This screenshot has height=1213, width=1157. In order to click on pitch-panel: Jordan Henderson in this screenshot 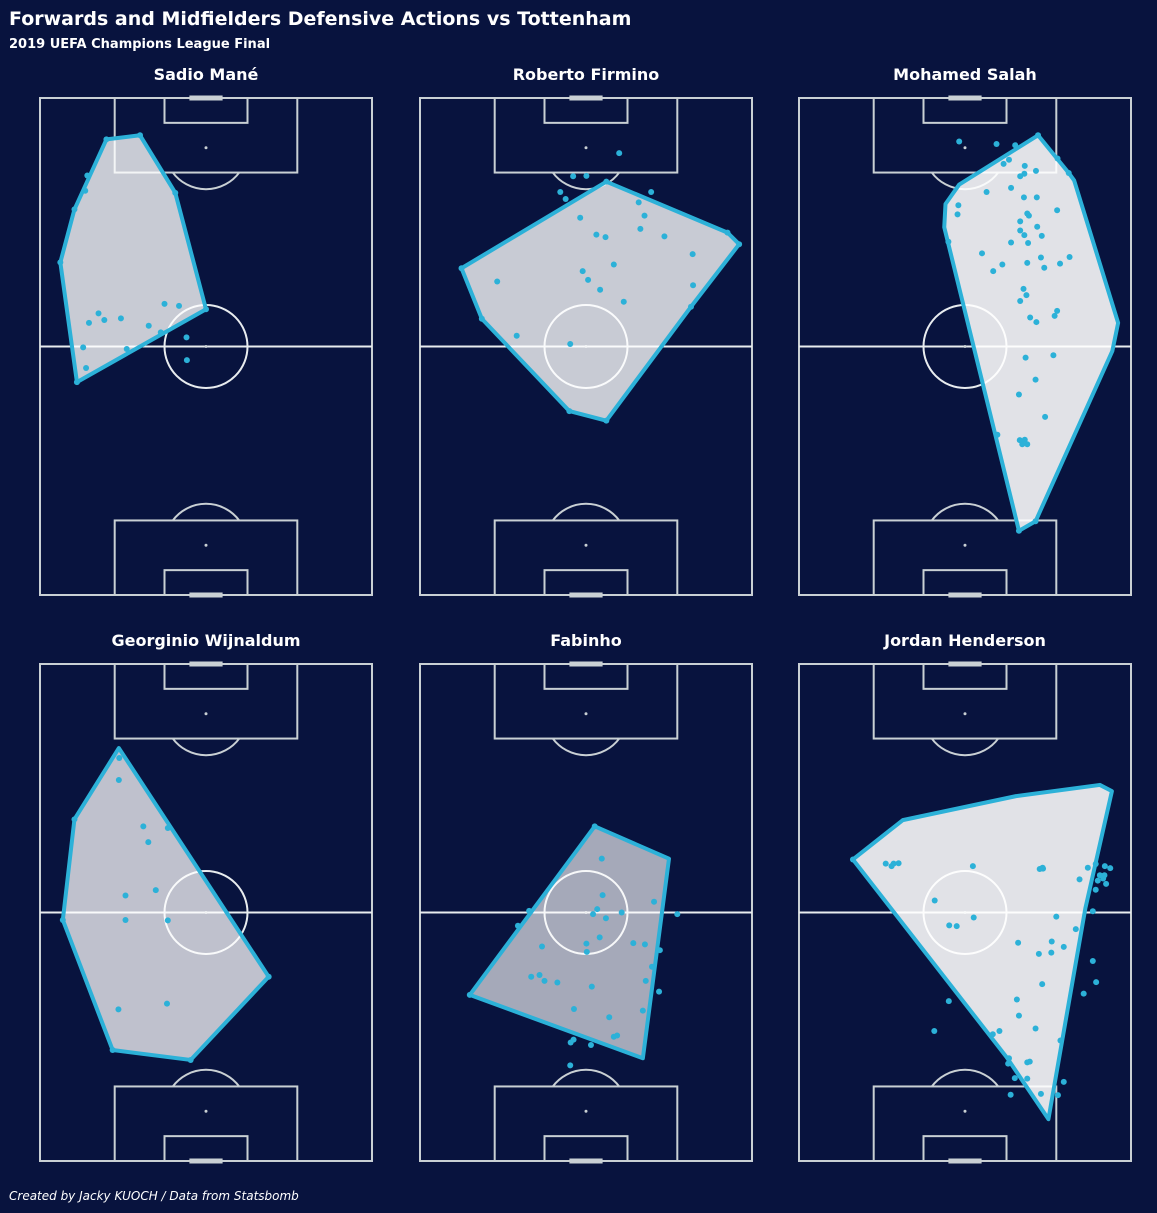, I will do `click(965, 897)`.